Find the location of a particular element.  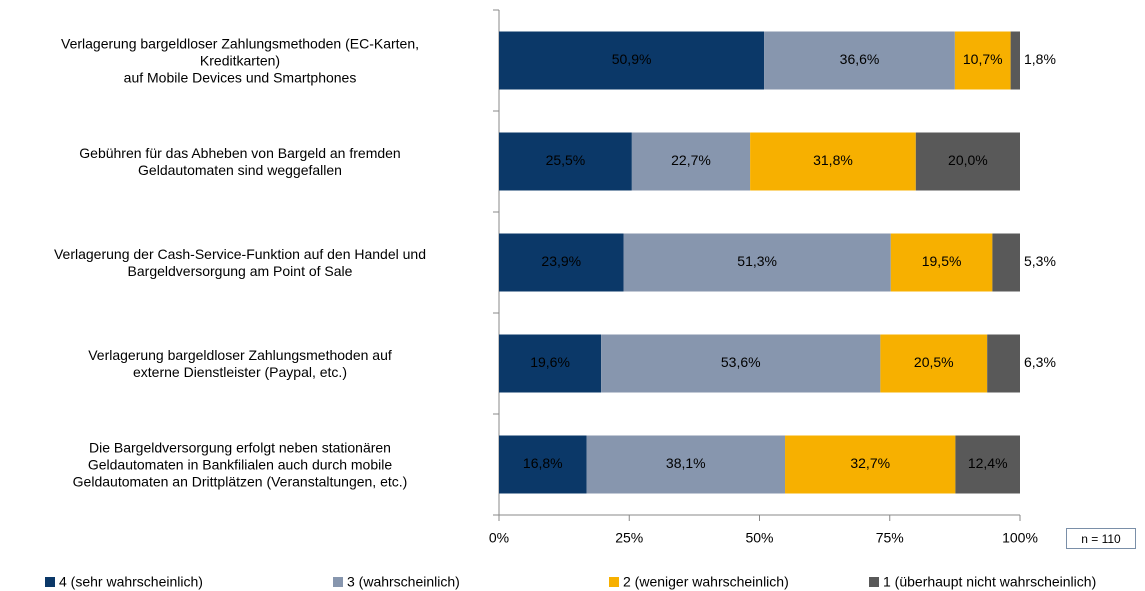

value-label: 20,0% is located at coordinates (968, 160).